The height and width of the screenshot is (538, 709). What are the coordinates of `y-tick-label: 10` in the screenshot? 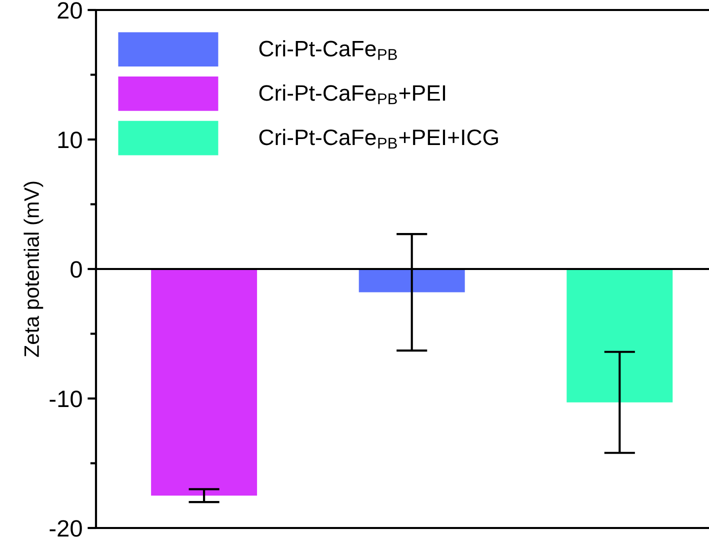 It's located at (70, 140).